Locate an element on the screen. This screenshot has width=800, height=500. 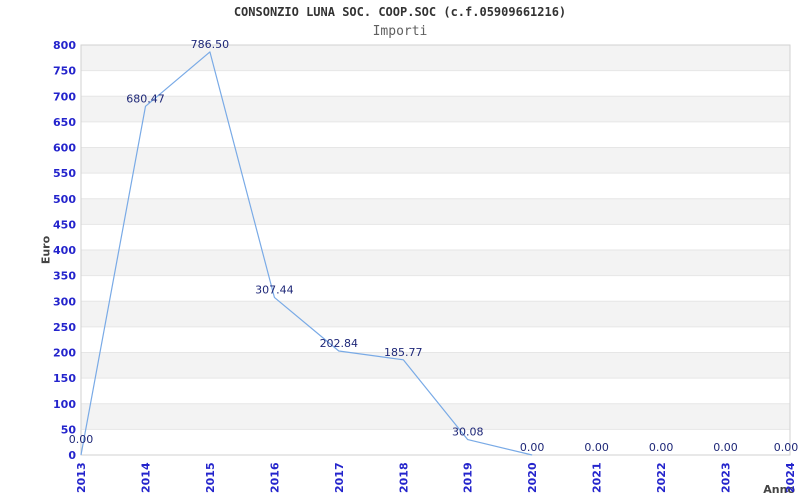
data-label: 680.47 is located at coordinates (145, 98).